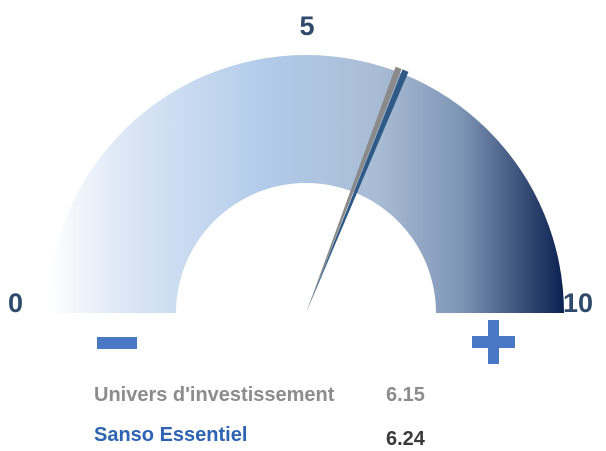 This screenshot has height=451, width=606. What do you see at coordinates (117, 343) in the screenshot?
I see `minus-icon` at bounding box center [117, 343].